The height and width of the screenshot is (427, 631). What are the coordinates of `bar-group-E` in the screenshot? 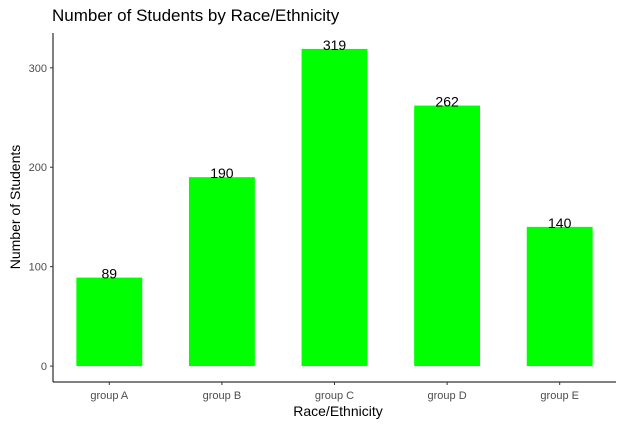 It's located at (559, 296).